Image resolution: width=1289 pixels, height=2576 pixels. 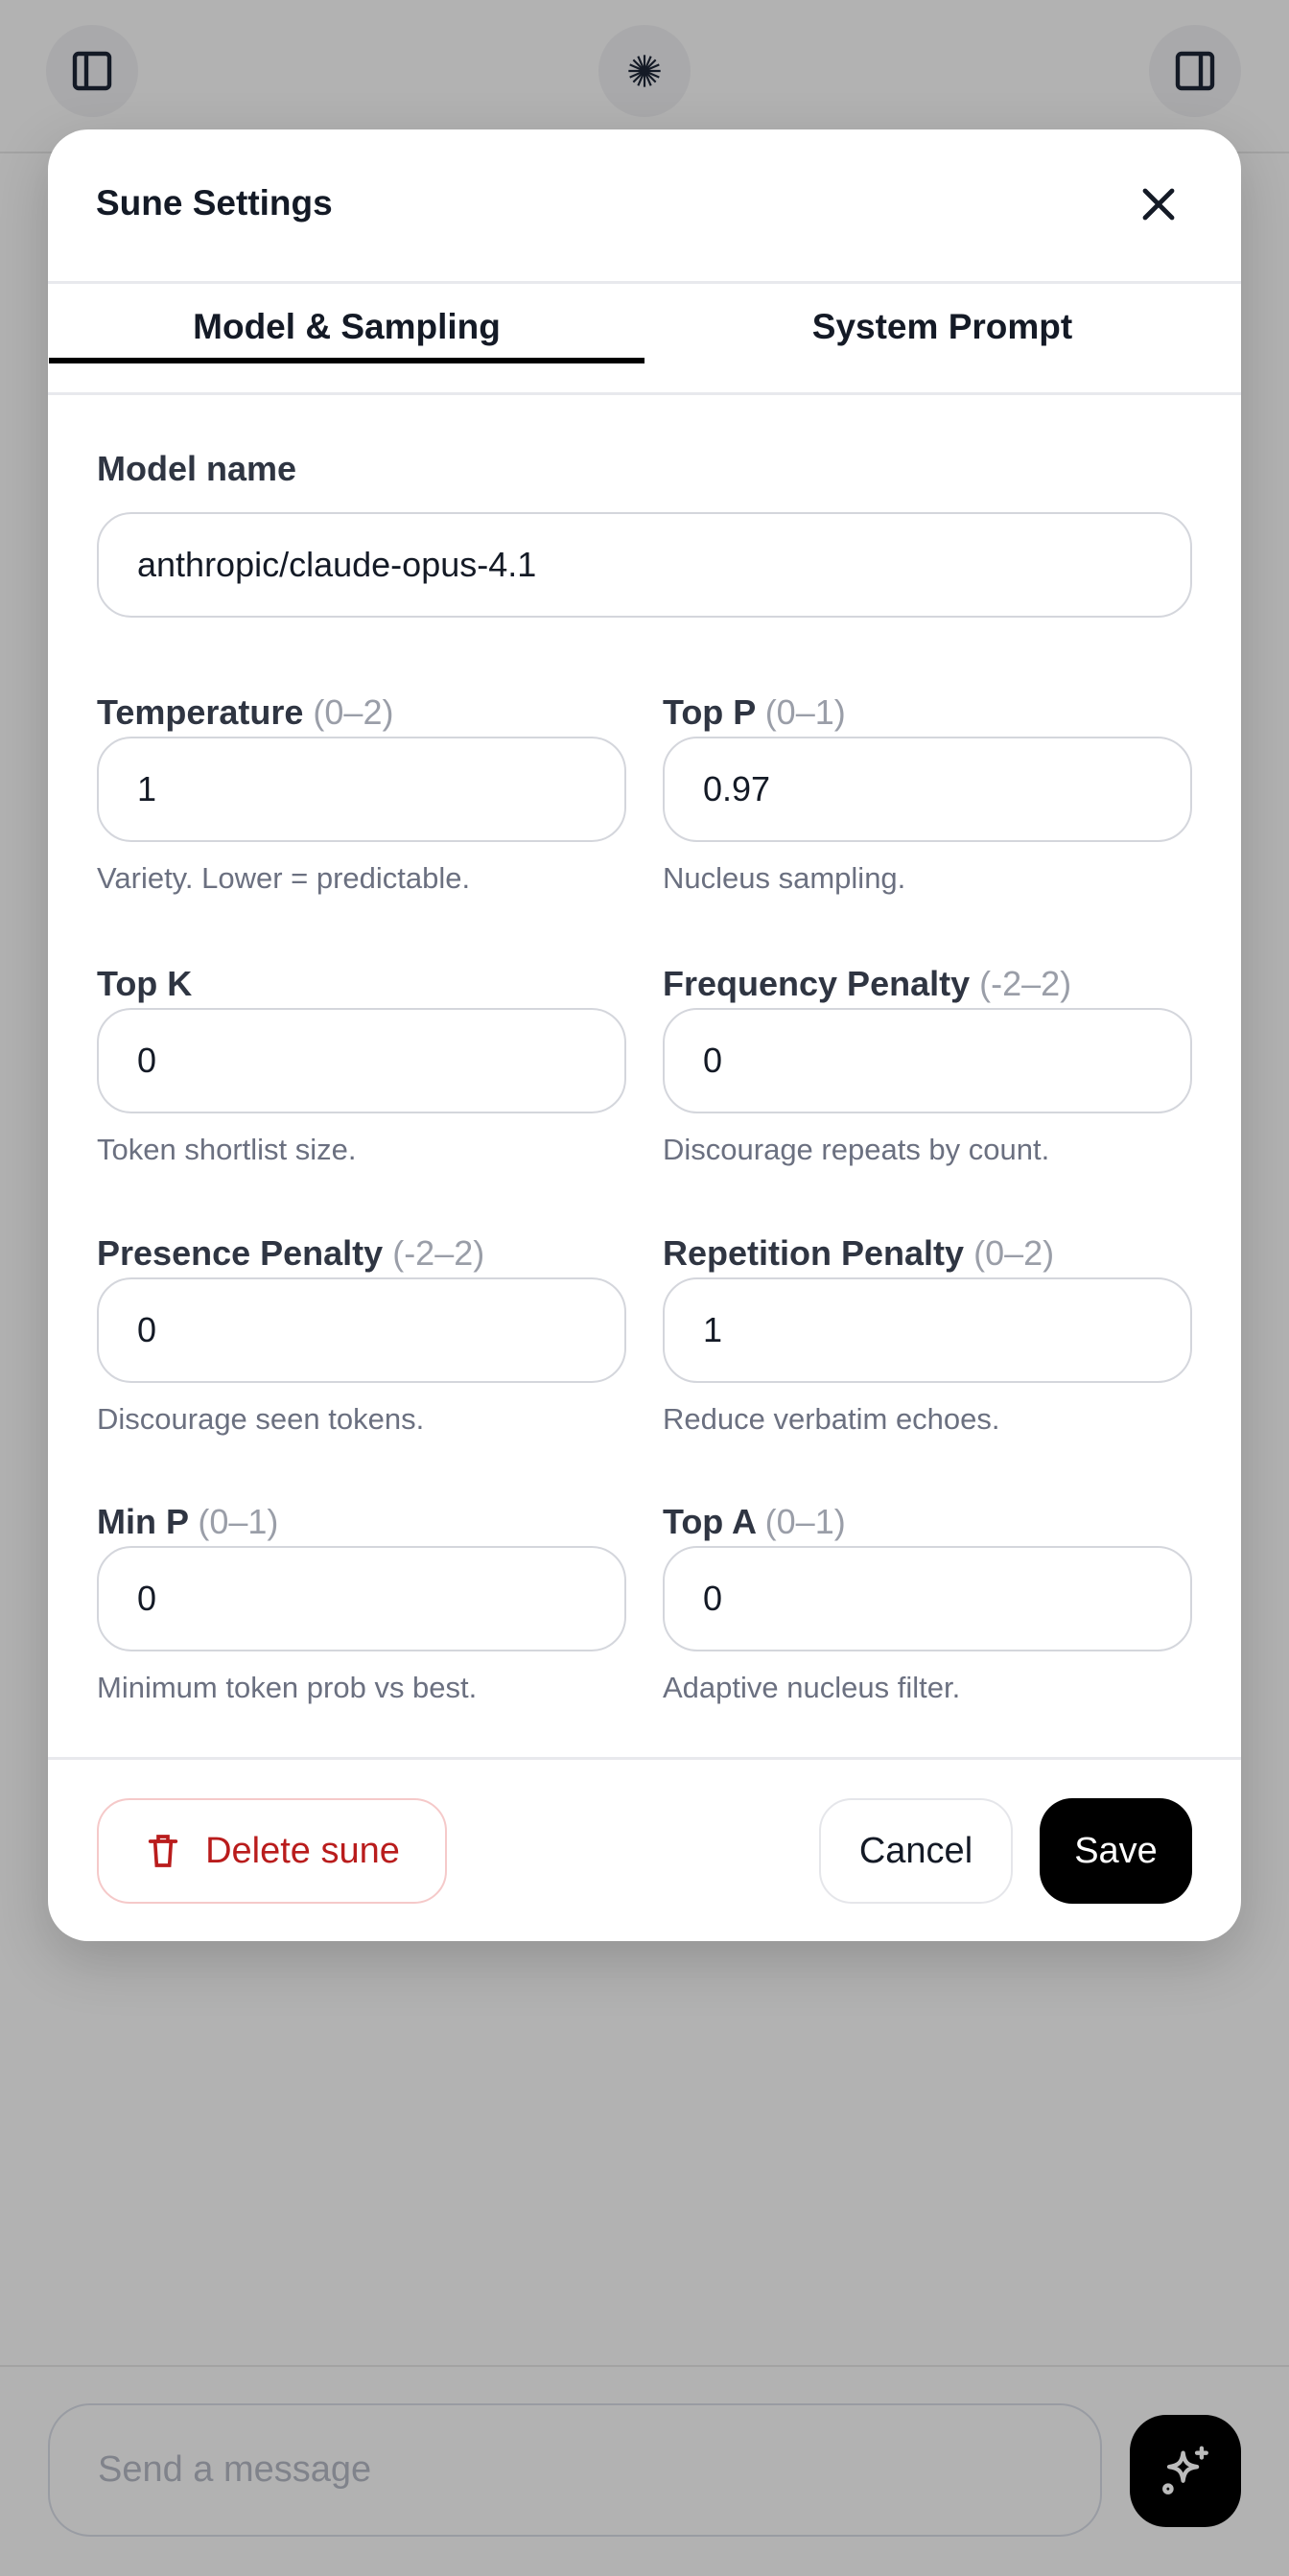 What do you see at coordinates (709, 712) in the screenshot?
I see `field-label-text: Top P` at bounding box center [709, 712].